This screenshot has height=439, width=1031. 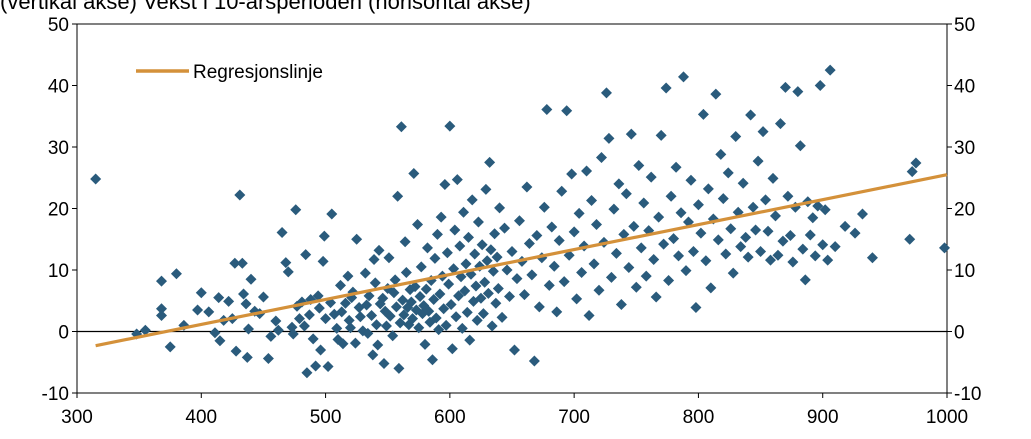 I want to click on x-tick-label: 800, so click(x=699, y=417).